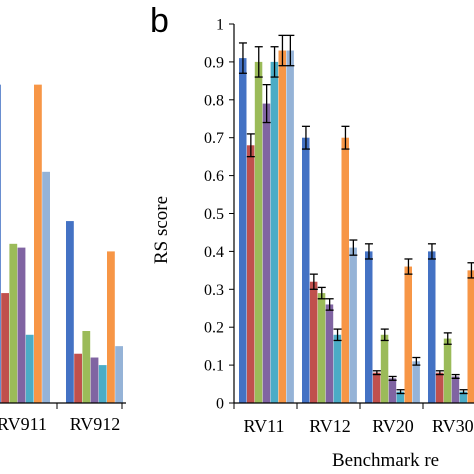  Describe the element at coordinates (61, 418) in the screenshot. I see `panel-a-x-ticks: RV911 RV912` at that location.